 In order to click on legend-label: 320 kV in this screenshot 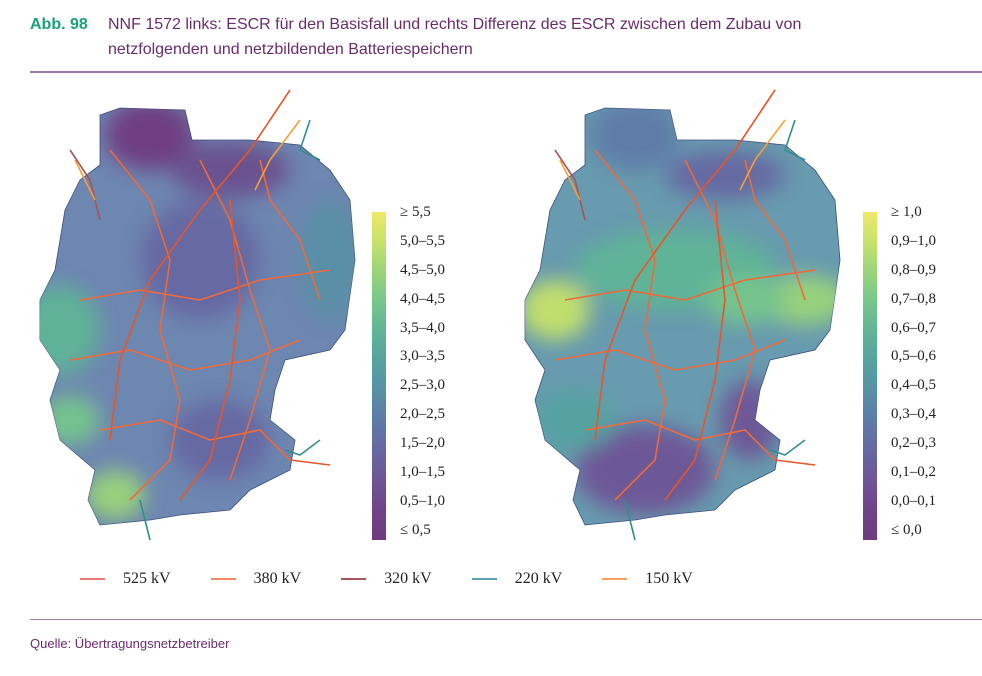, I will do `click(408, 578)`.